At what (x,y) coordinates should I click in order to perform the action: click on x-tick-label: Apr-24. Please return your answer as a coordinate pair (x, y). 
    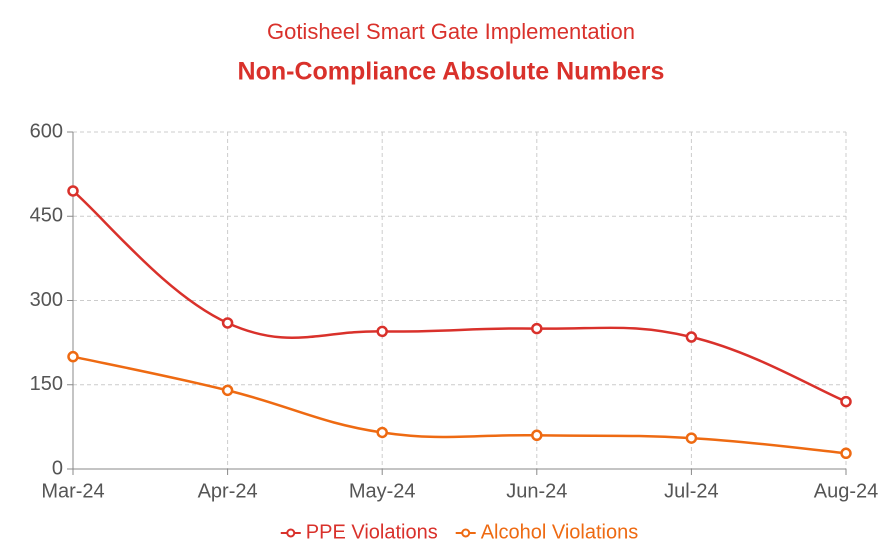
    Looking at the image, I should click on (228, 491).